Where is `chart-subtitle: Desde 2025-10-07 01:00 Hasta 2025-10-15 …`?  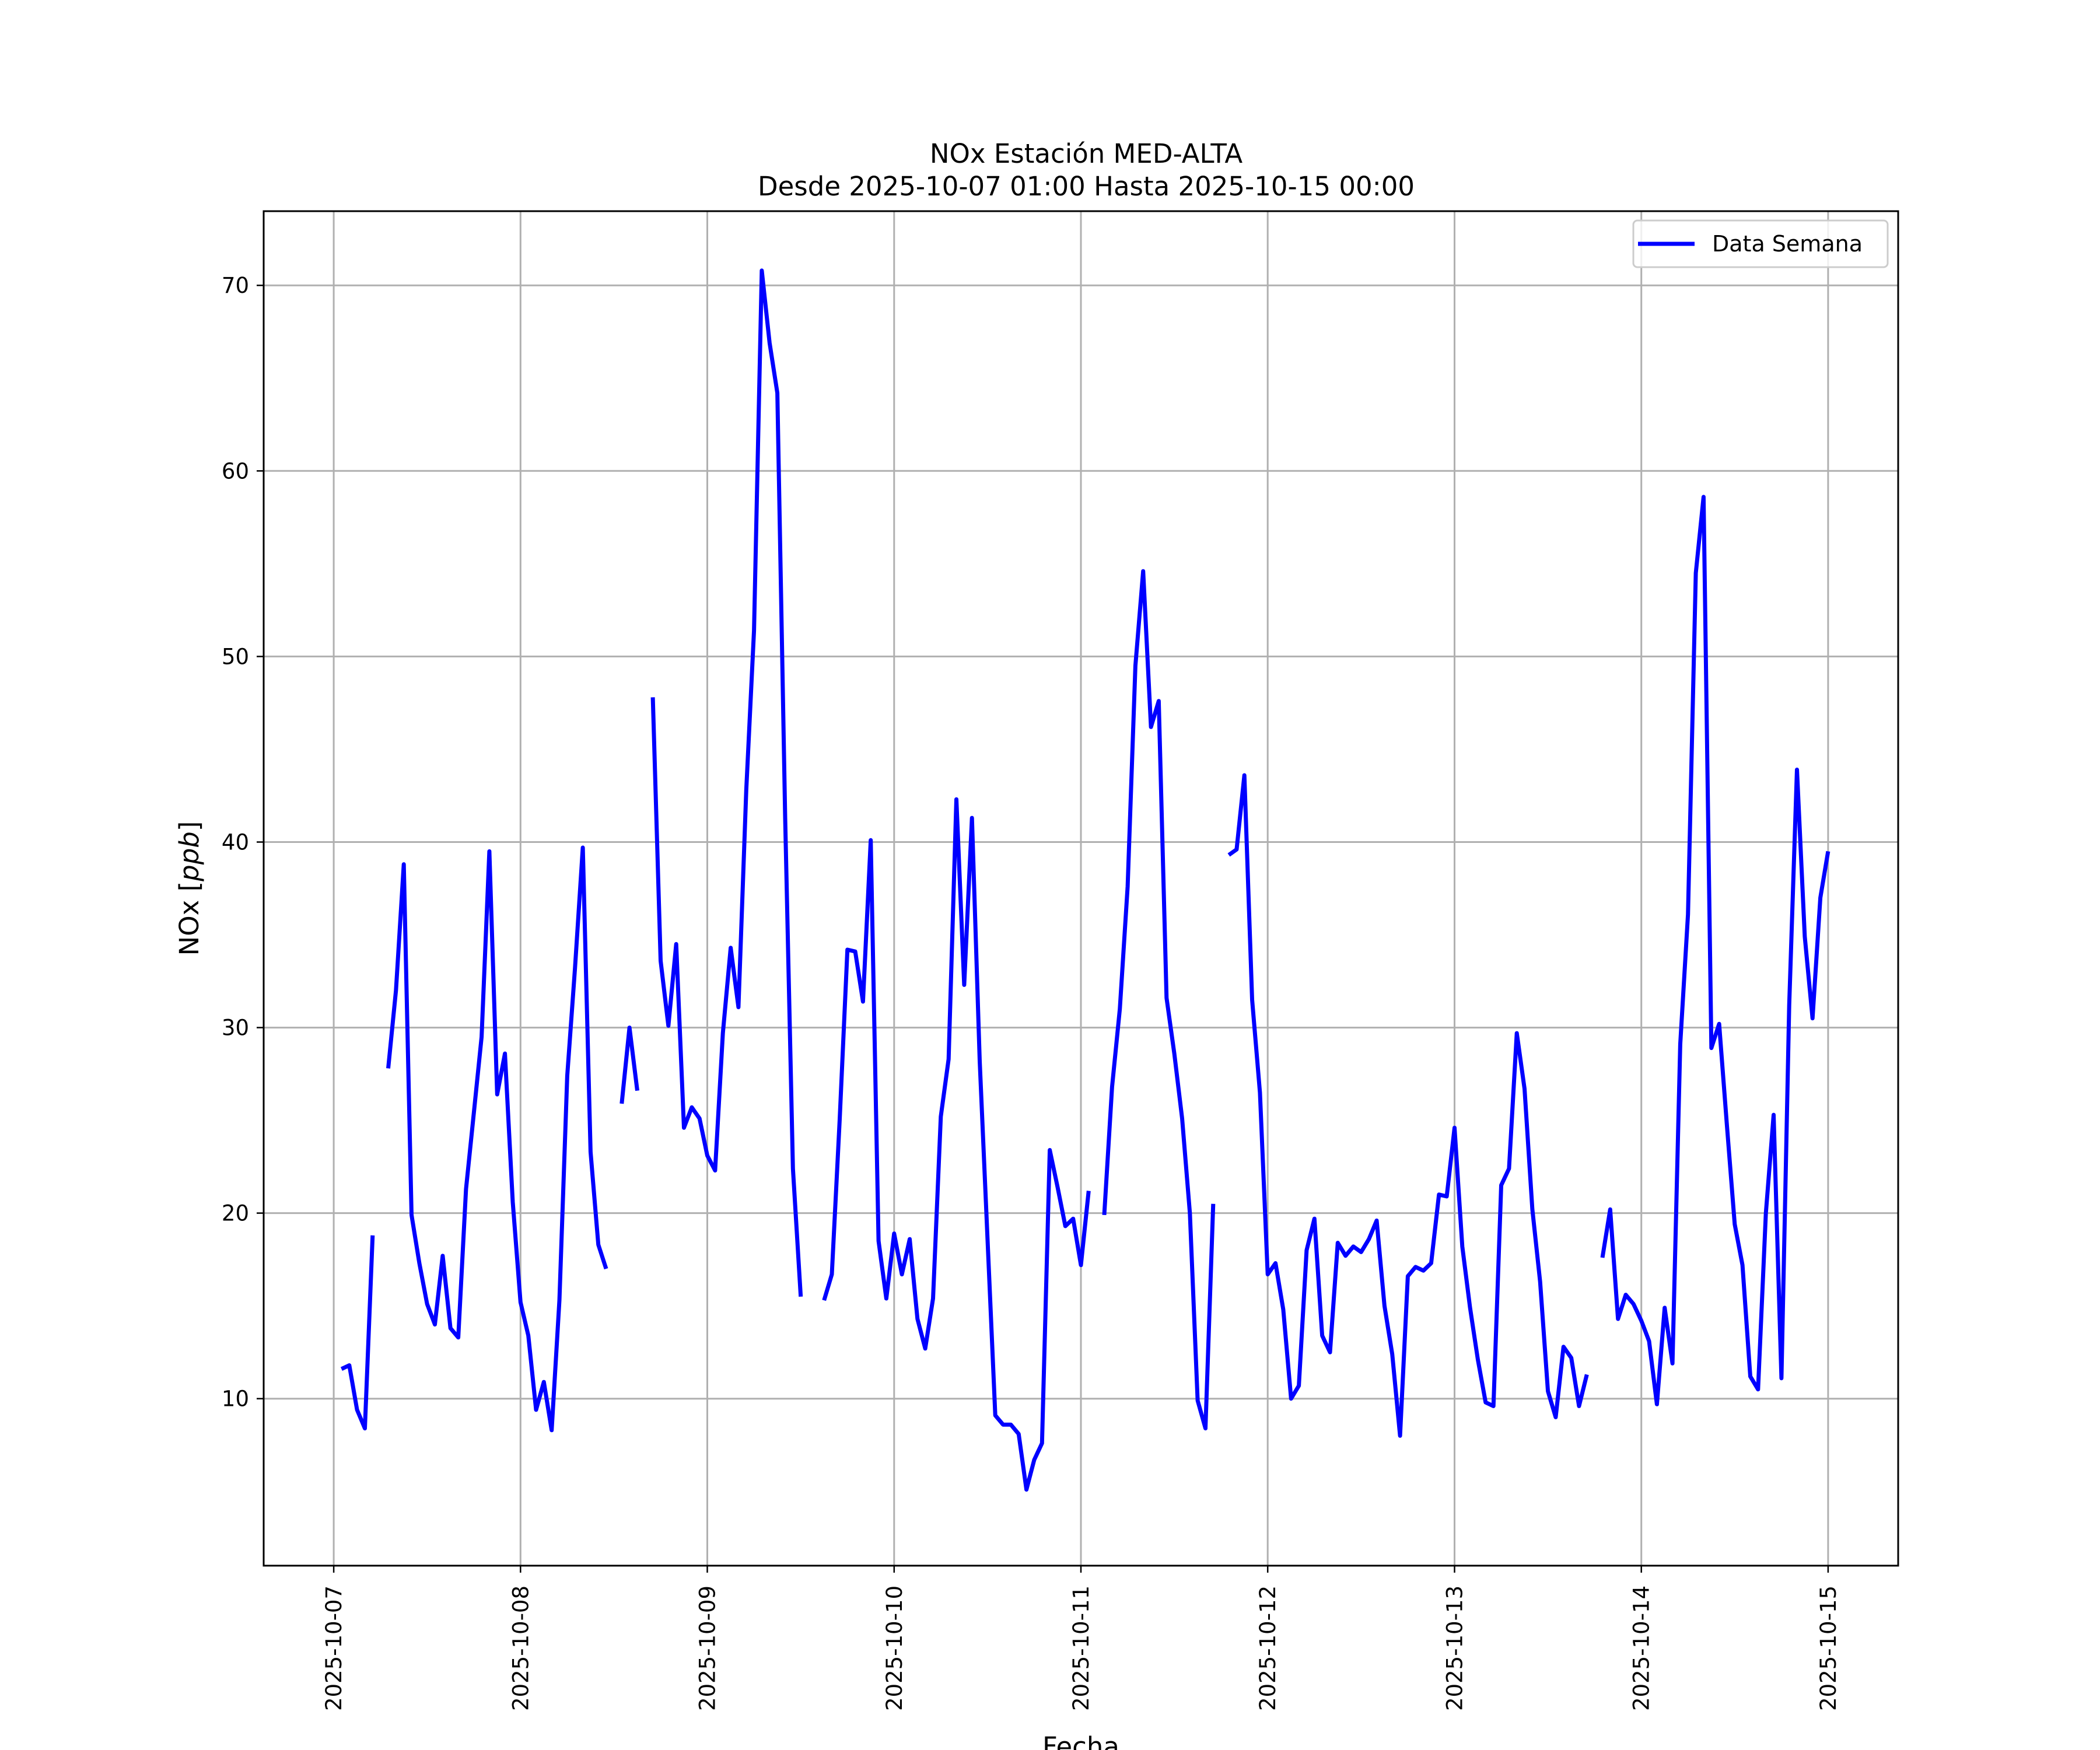
chart-subtitle: Desde 2025-10-07 01:00 Hasta 2025-10-15 … is located at coordinates (1086, 187).